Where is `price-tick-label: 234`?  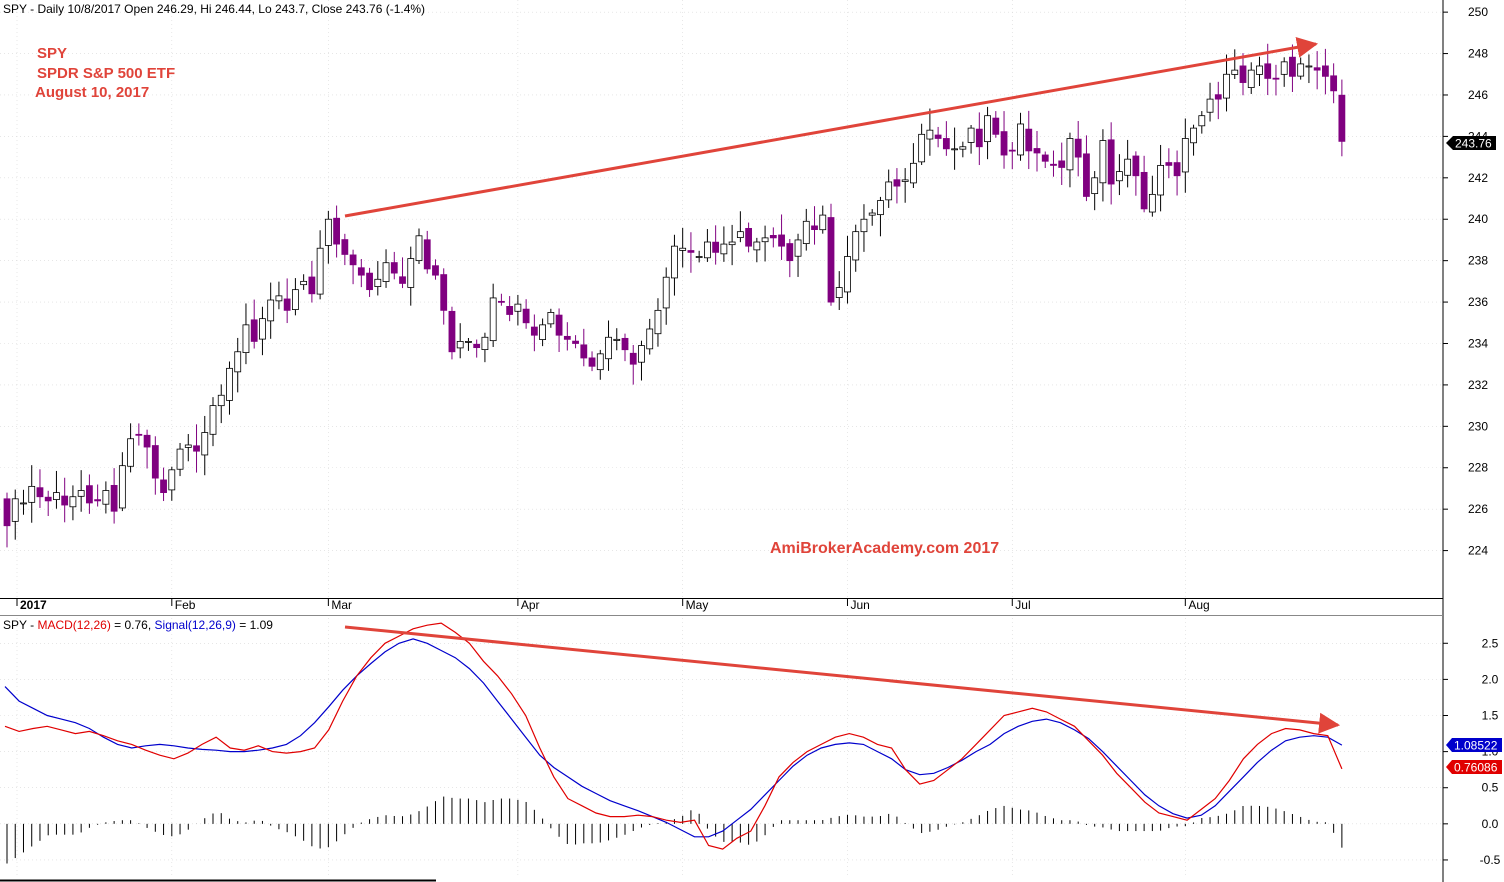 price-tick-label: 234 is located at coordinates (1478, 343).